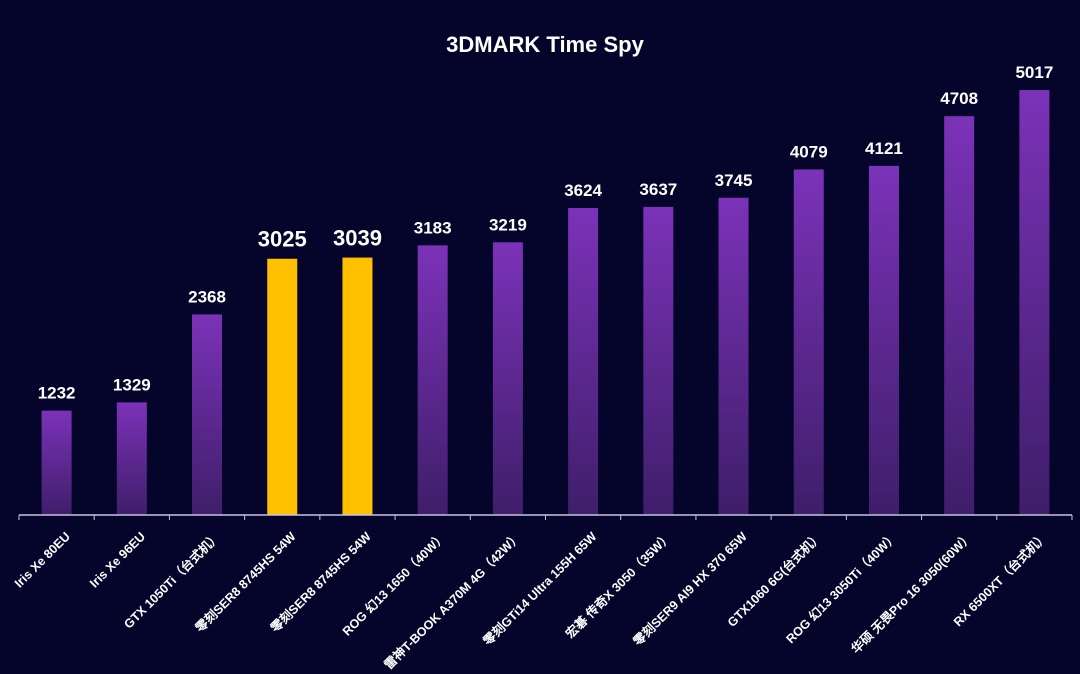 The width and height of the screenshot is (1080, 674). What do you see at coordinates (884, 148) in the screenshot?
I see `value-label: 4121` at bounding box center [884, 148].